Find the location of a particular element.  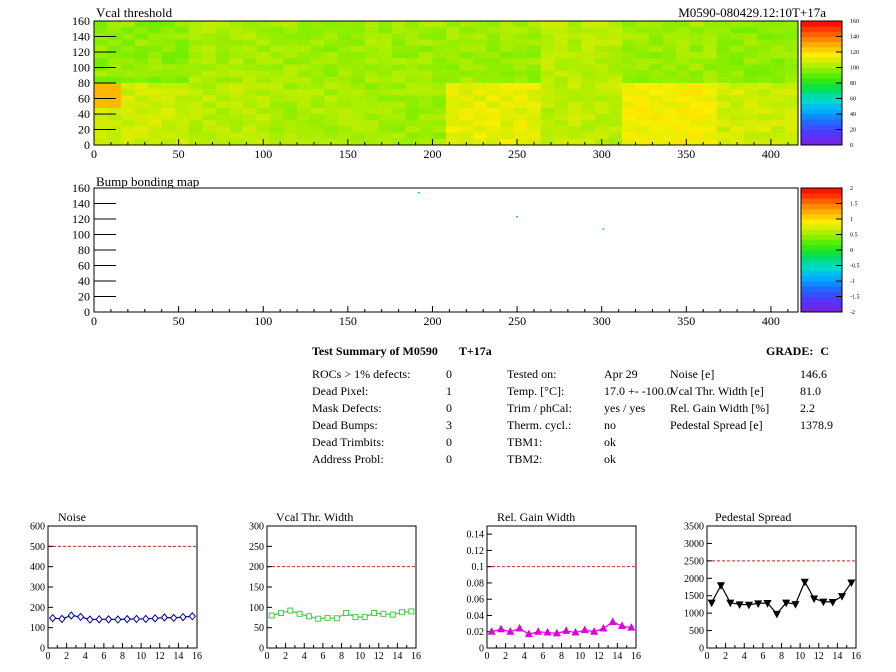

y-tick-label: 80 is located at coordinates (84, 83).